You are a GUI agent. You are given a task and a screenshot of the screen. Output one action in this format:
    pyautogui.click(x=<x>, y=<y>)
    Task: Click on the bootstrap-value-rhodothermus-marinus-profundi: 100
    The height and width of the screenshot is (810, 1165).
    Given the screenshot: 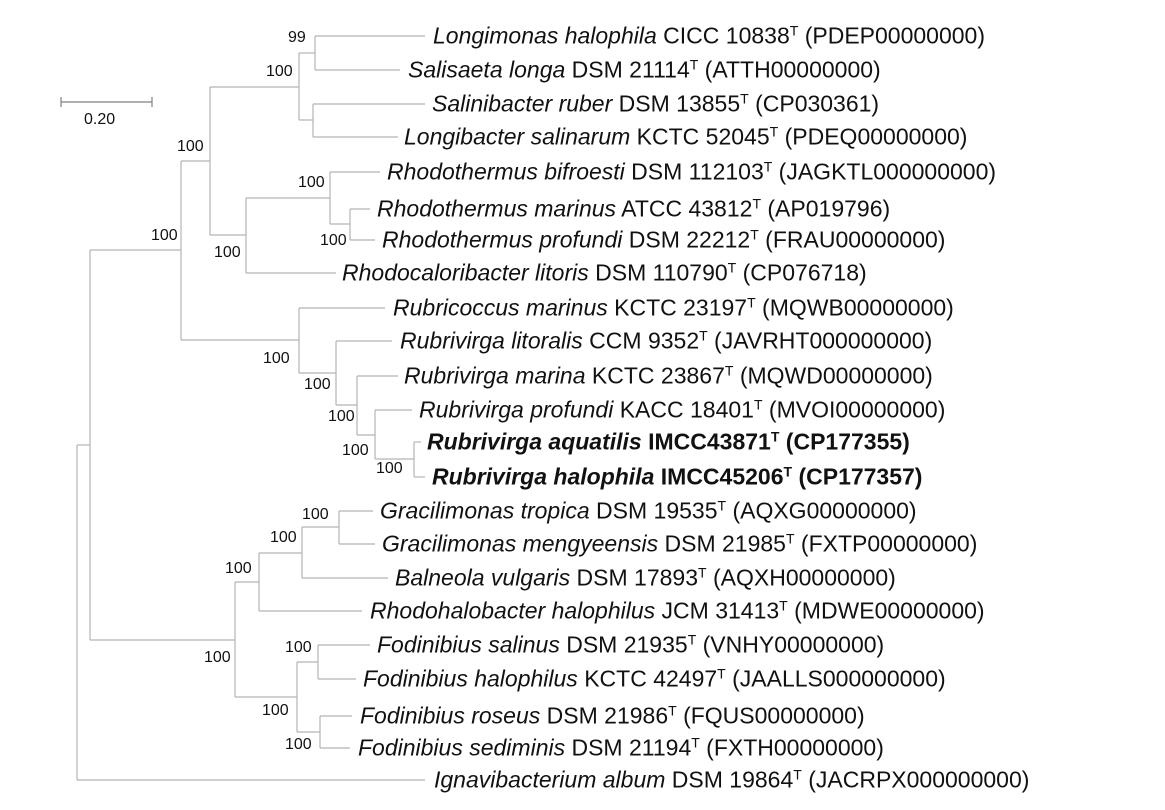 What is the action you would take?
    pyautogui.click(x=333, y=240)
    